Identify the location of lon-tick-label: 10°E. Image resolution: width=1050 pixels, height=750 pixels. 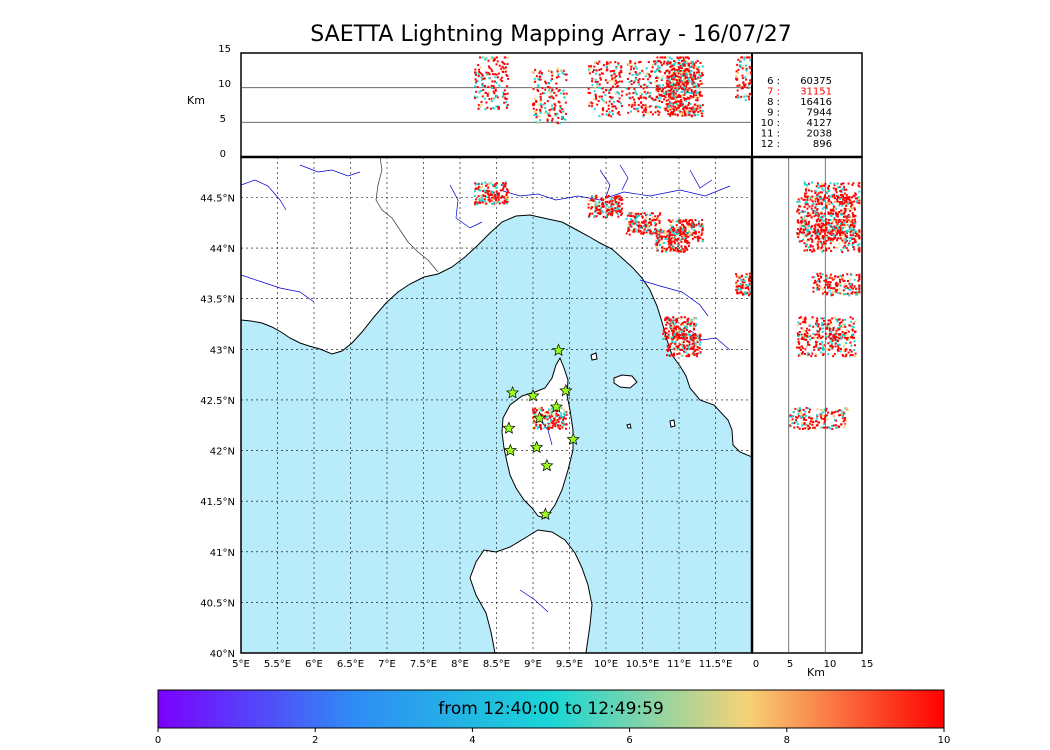
(606, 664).